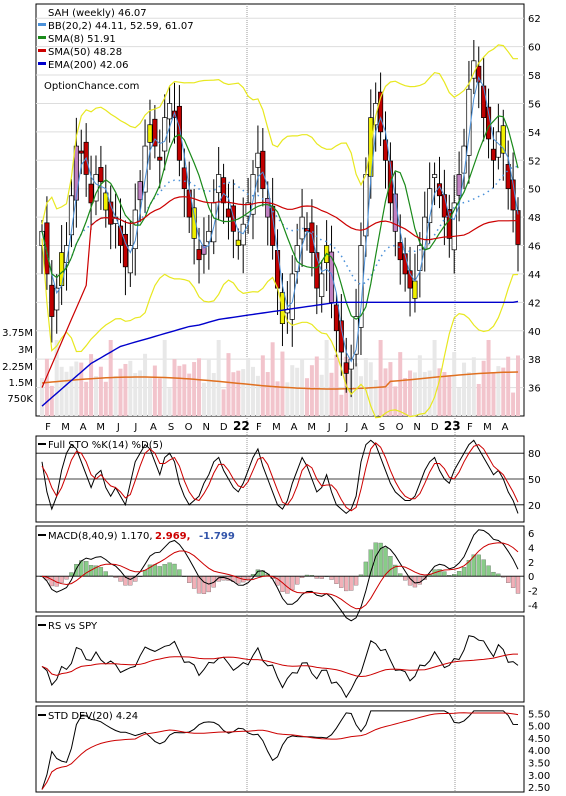  I want to click on x-tick-label: 22, so click(241, 426).